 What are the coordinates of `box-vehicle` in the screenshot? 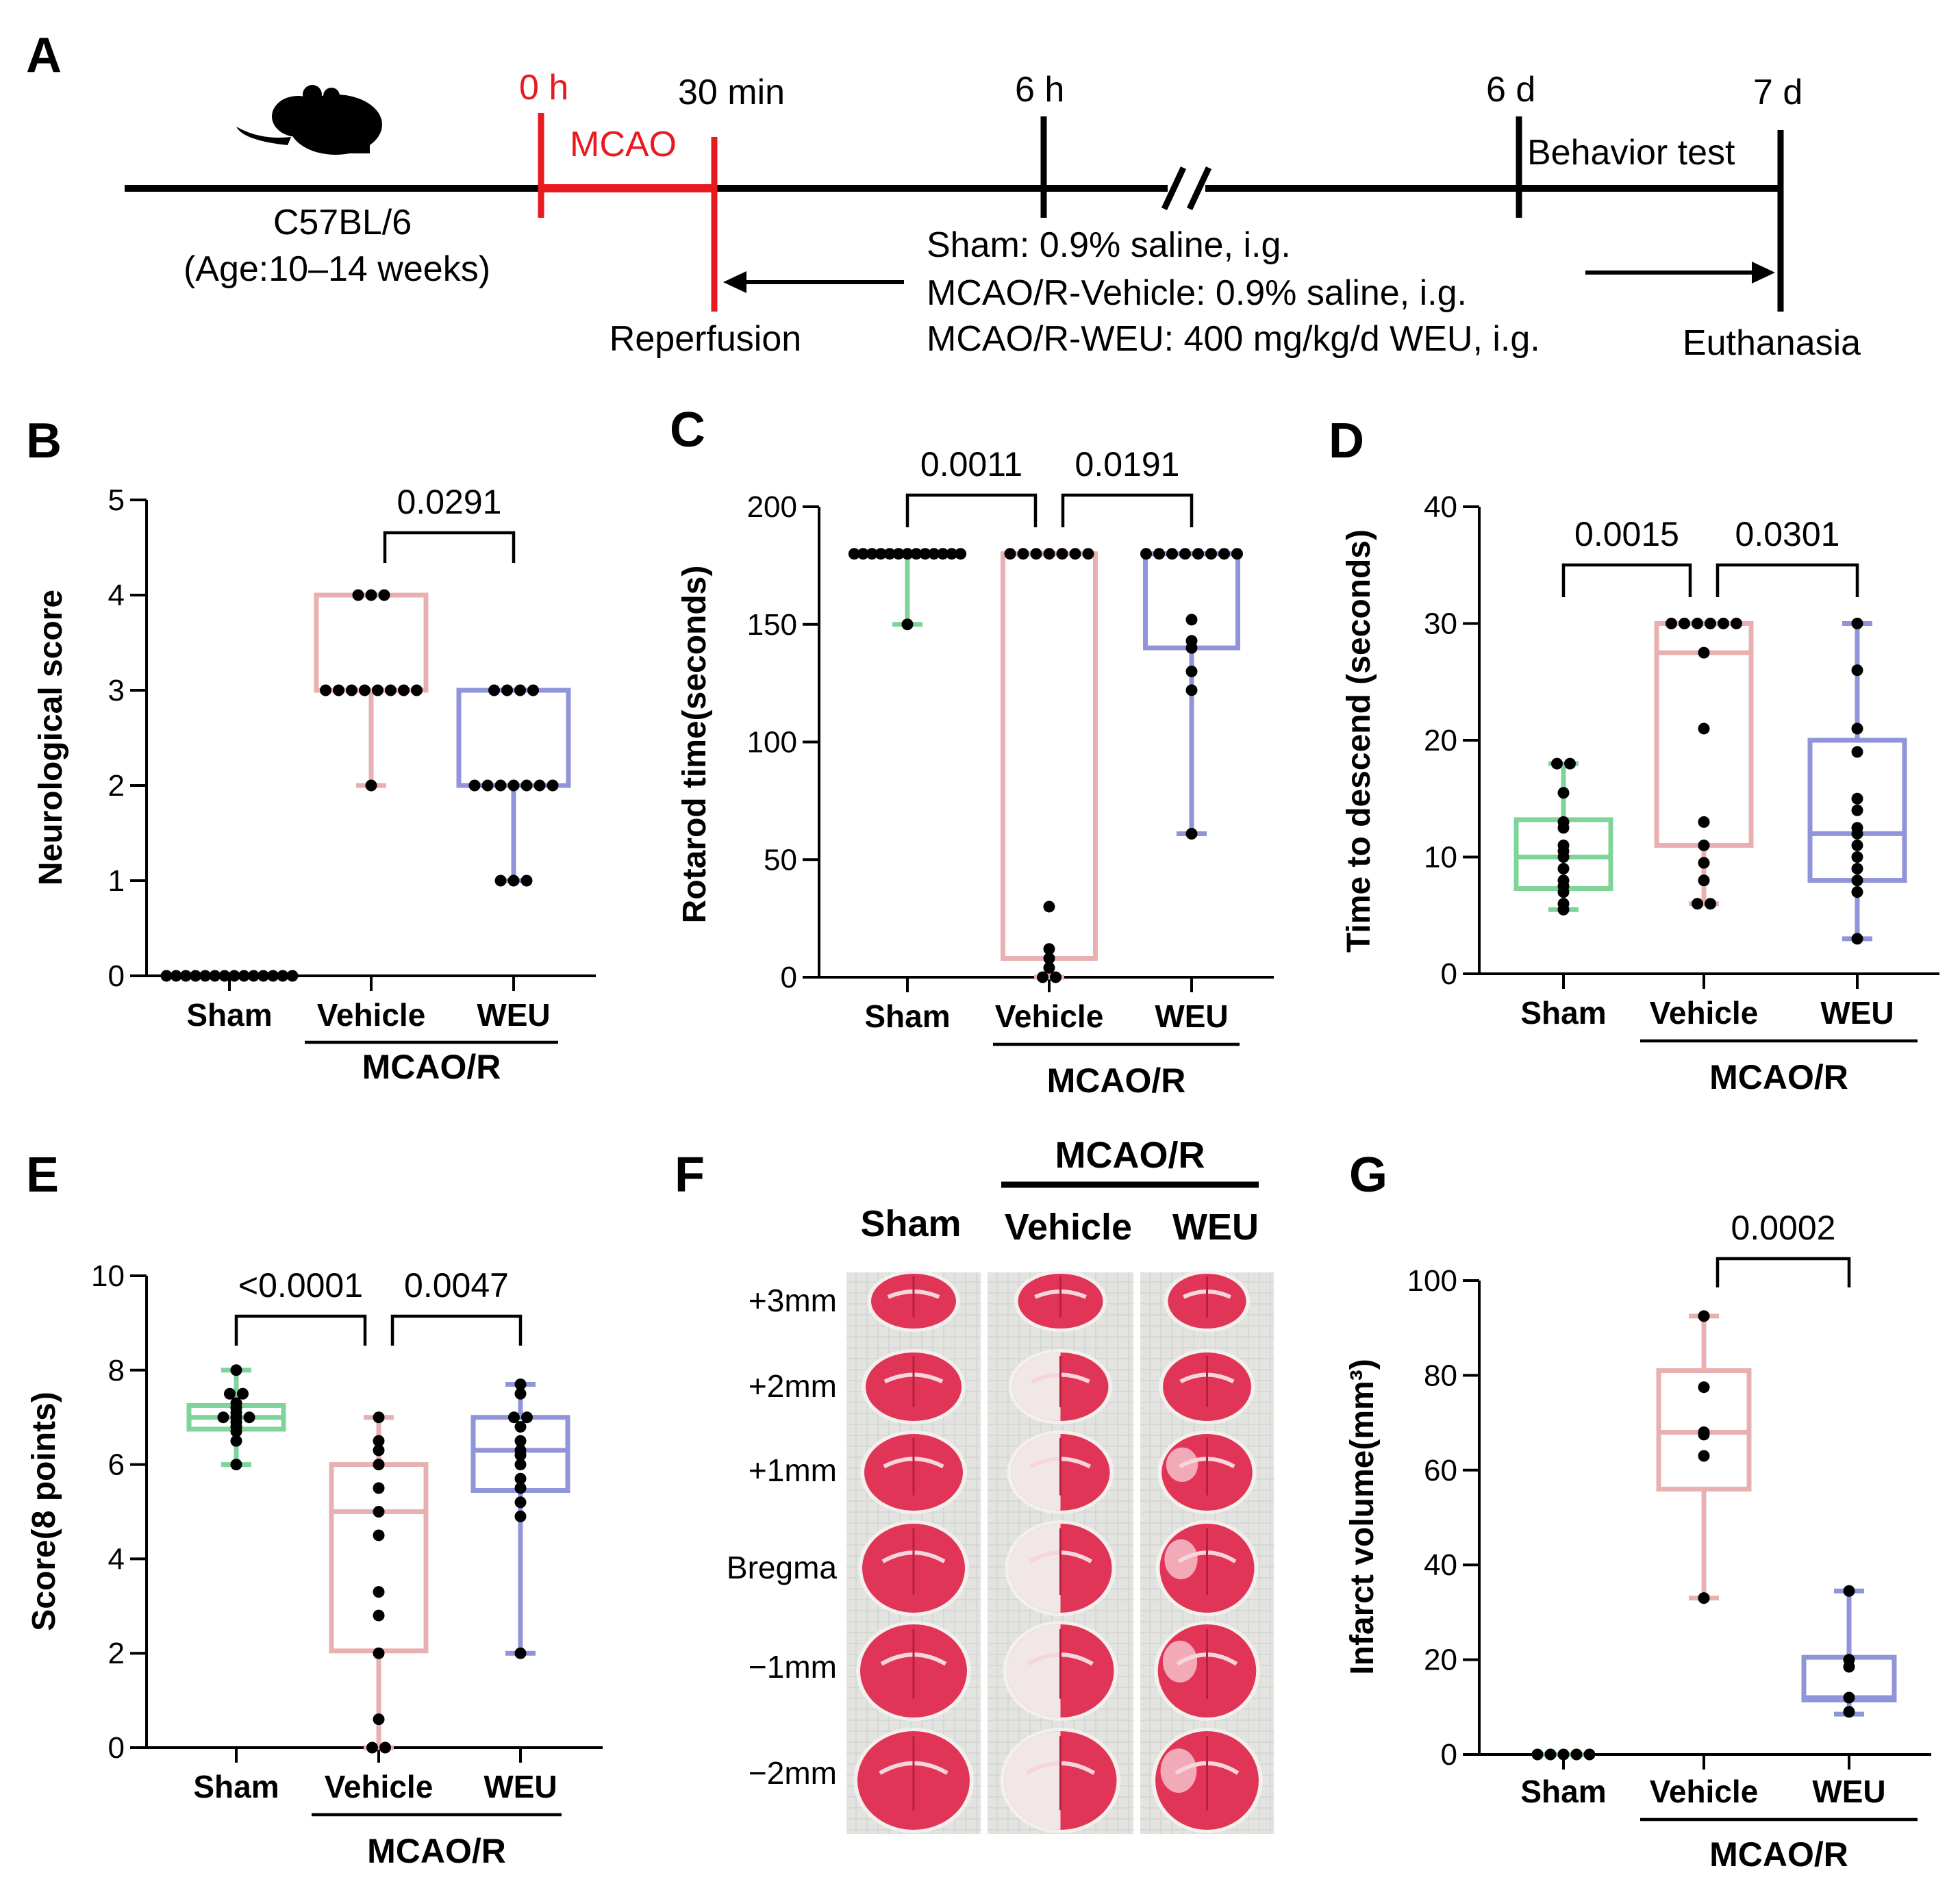 It's located at (1704, 1457).